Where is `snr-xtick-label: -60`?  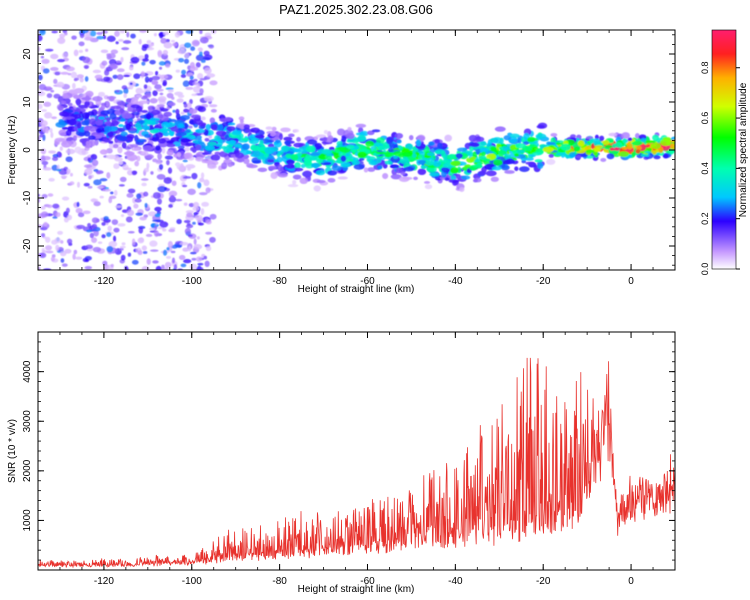 snr-xtick-label: -60 is located at coordinates (367, 581).